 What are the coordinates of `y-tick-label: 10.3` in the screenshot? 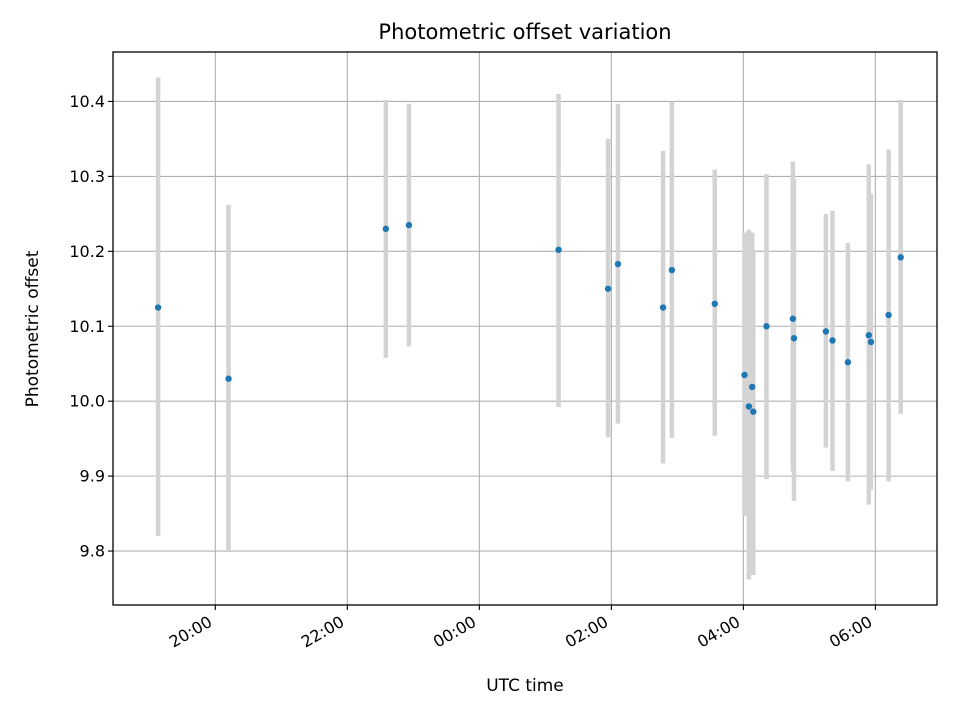 It's located at (87, 176).